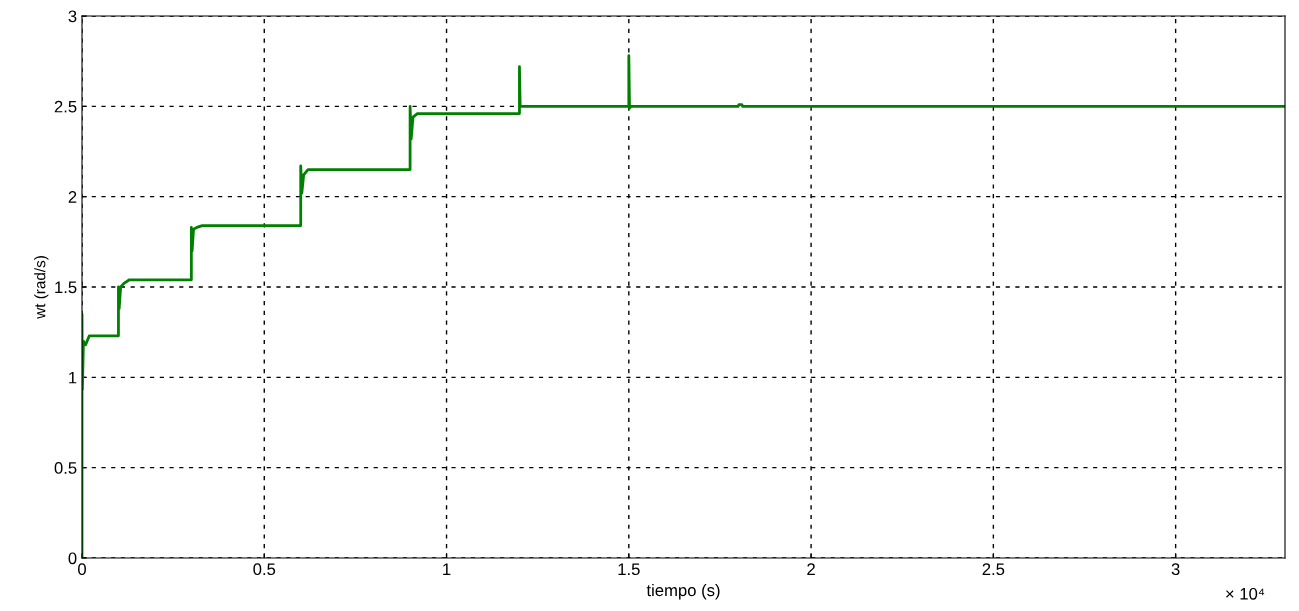 This screenshot has width=1299, height=611. I want to click on text: × 10⁴, so click(1245, 593).